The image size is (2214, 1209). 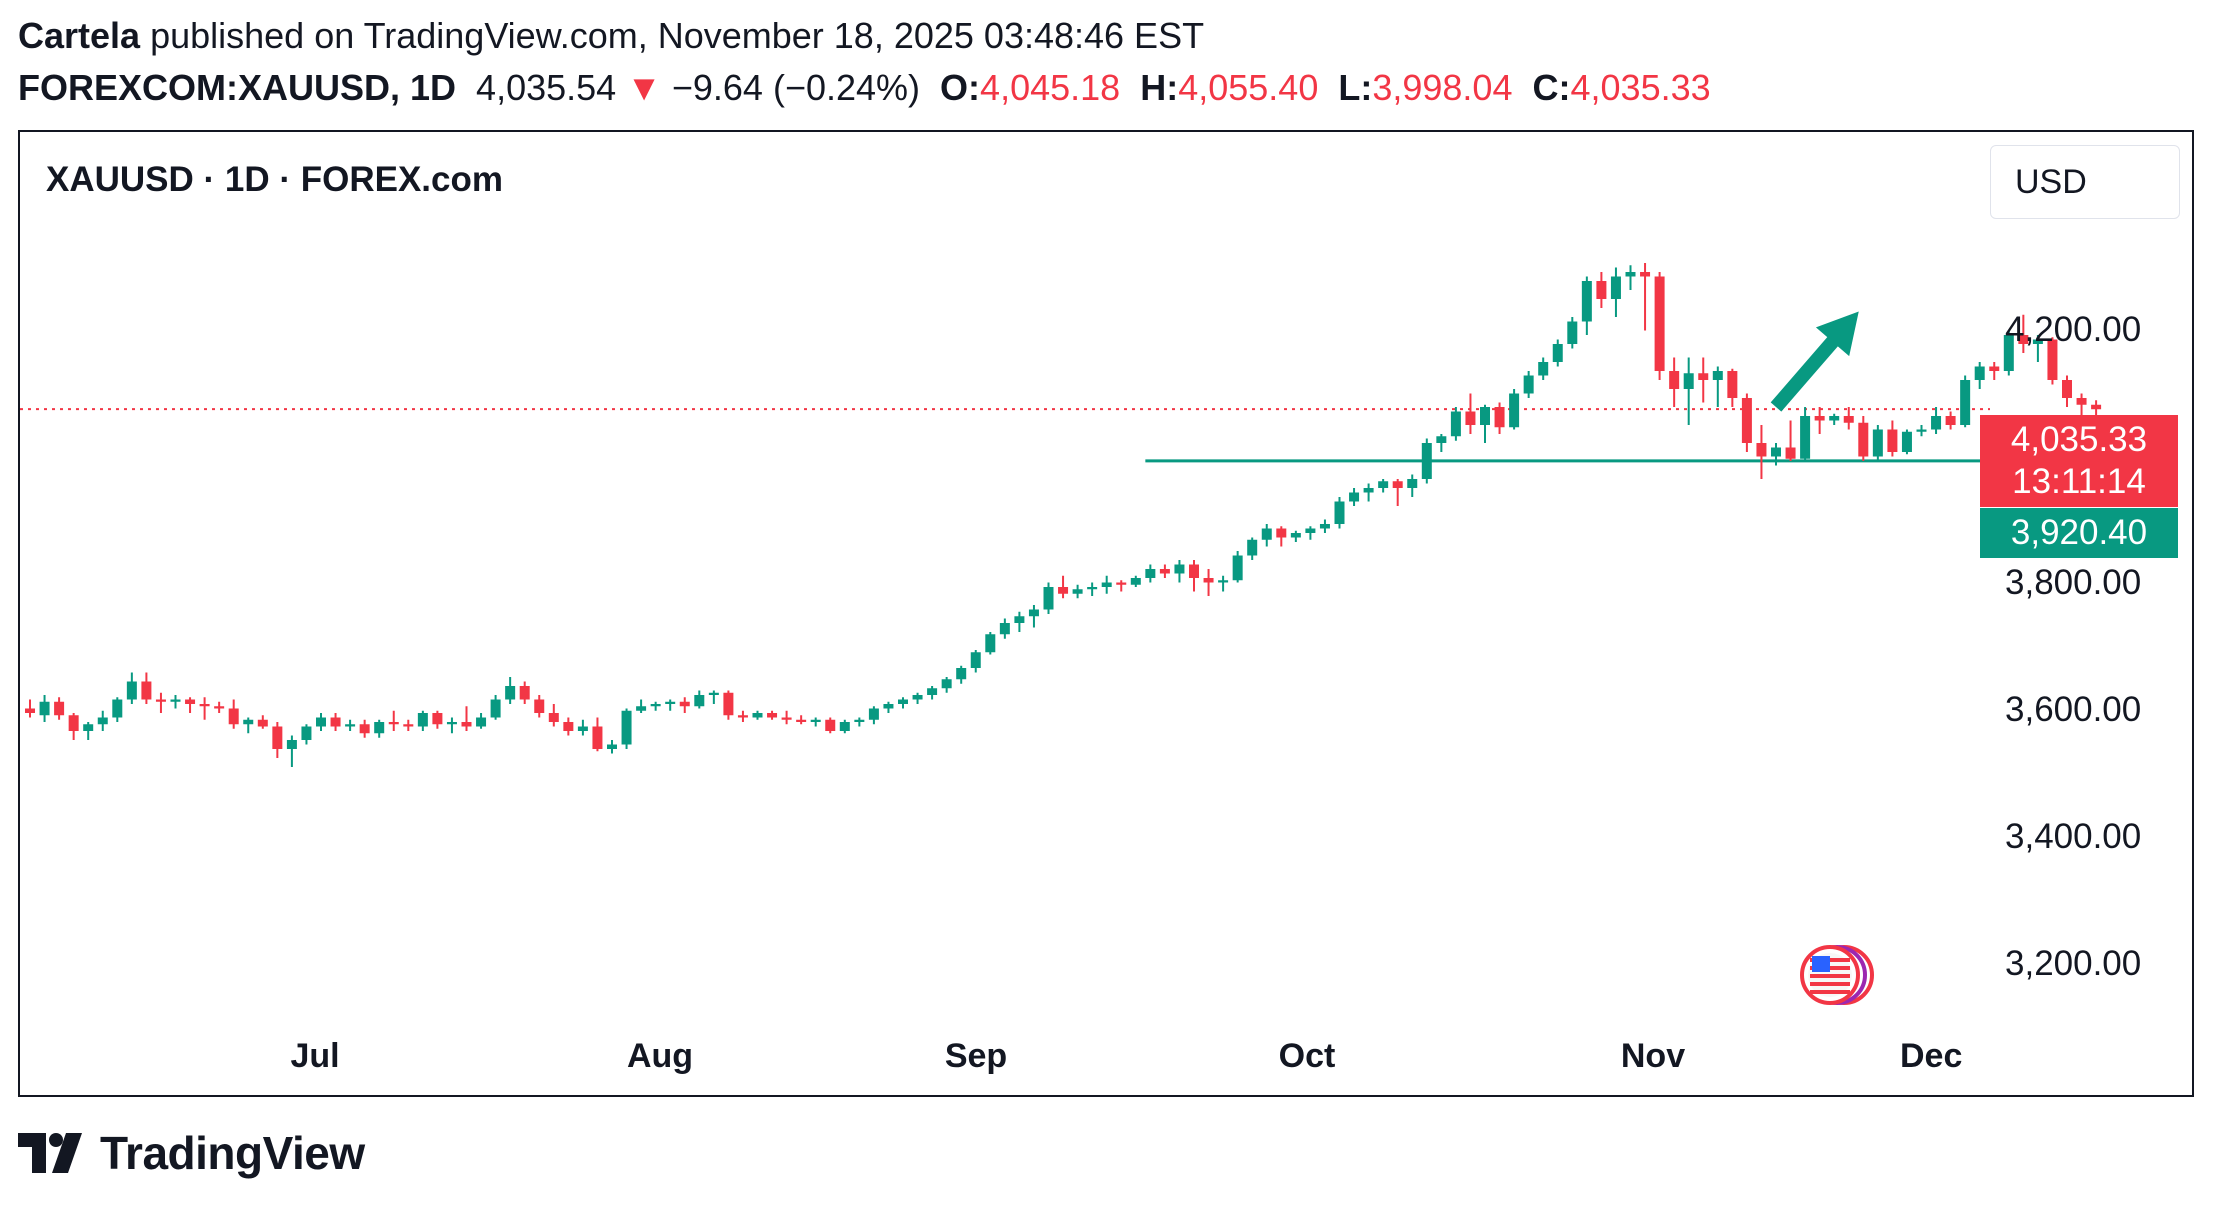 I want to click on high-label: H:, so click(x=1159, y=87).